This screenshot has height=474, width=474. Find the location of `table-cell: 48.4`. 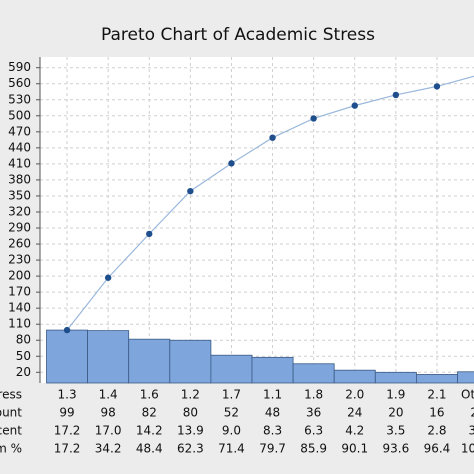

table-cell: 48.4 is located at coordinates (149, 449).